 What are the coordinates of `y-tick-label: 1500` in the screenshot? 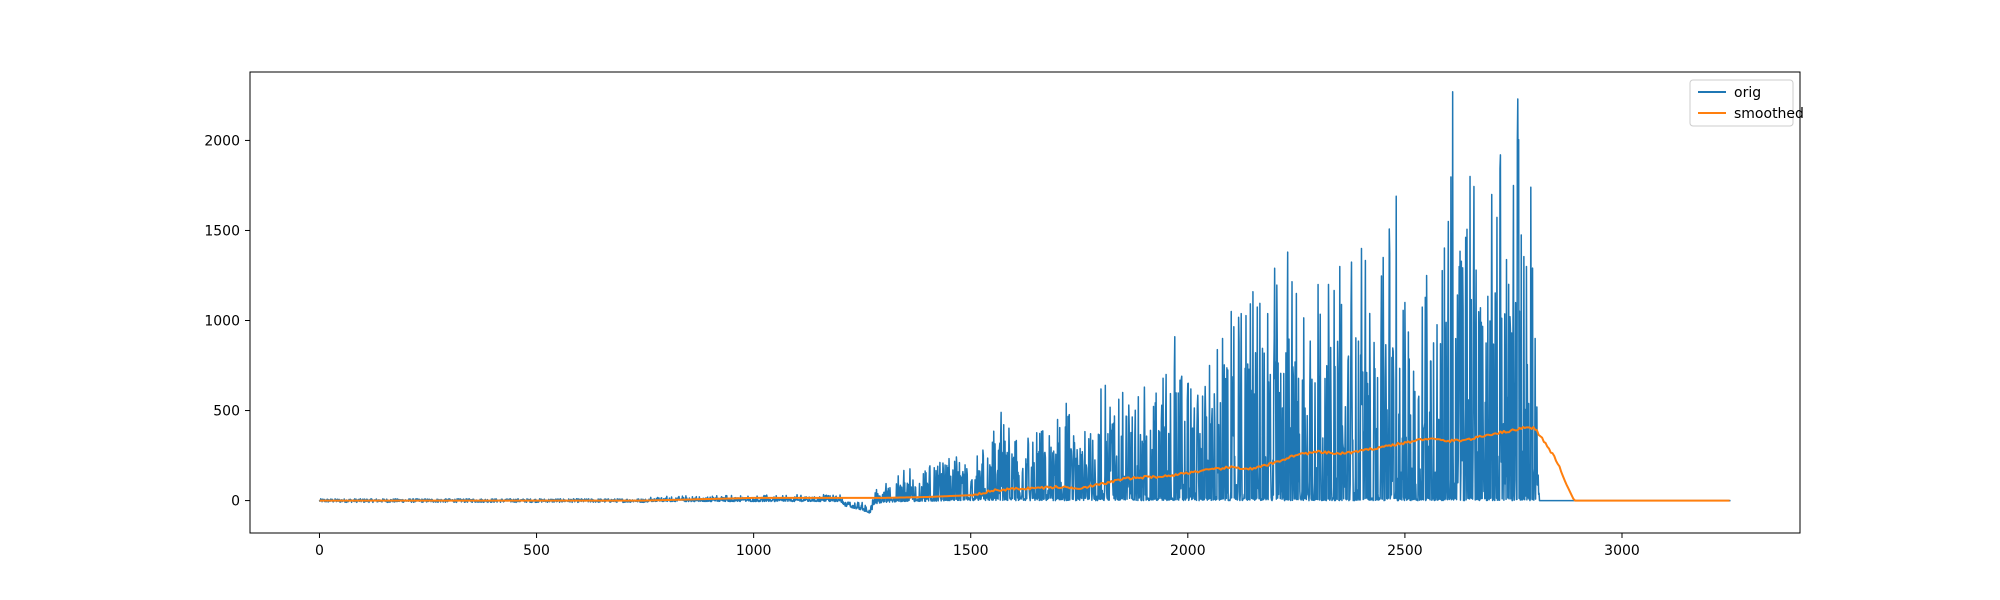 It's located at (222, 231).